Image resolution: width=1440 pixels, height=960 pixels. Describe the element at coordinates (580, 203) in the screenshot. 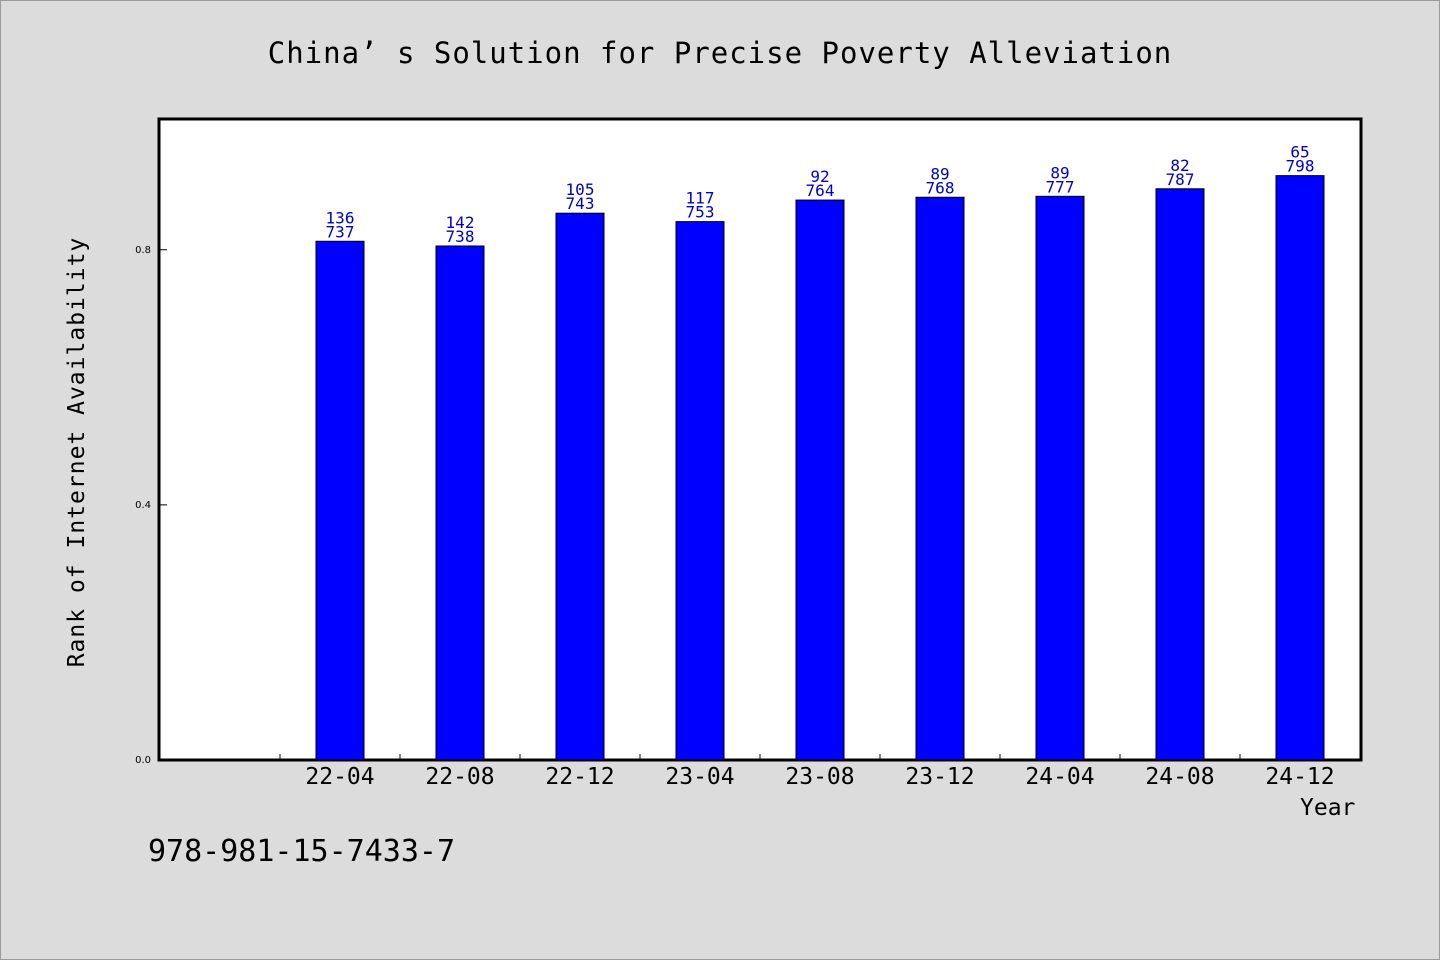

I see `bar-label-bottom: 743` at that location.